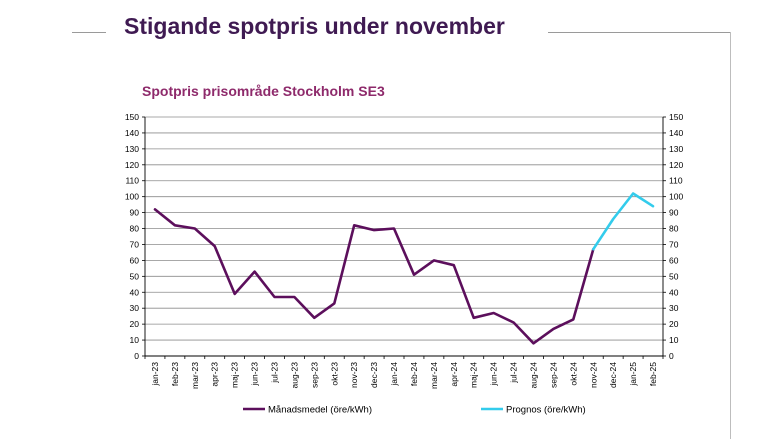 Image resolution: width=780 pixels, height=439 pixels. I want to click on y-tick-label-left: 80, so click(135, 229).